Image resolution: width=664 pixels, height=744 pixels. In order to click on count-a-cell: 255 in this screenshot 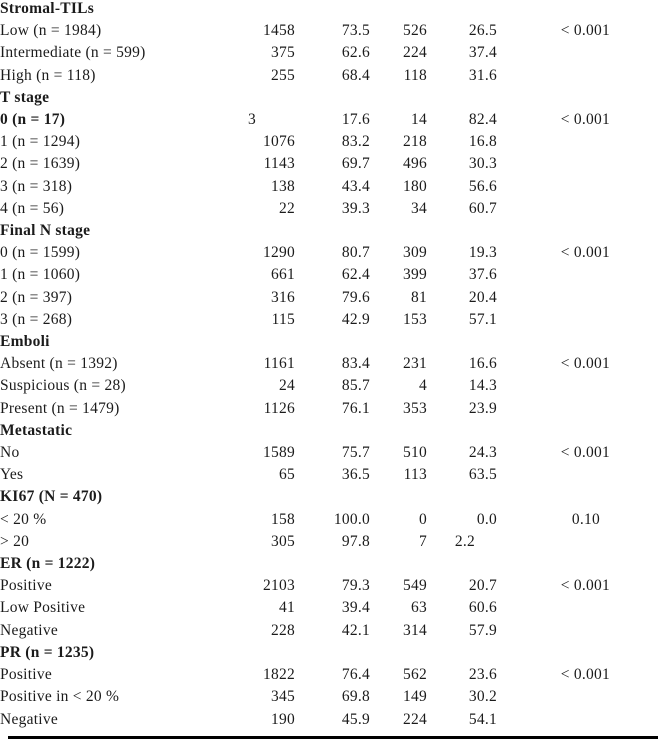, I will do `click(283, 75)`.